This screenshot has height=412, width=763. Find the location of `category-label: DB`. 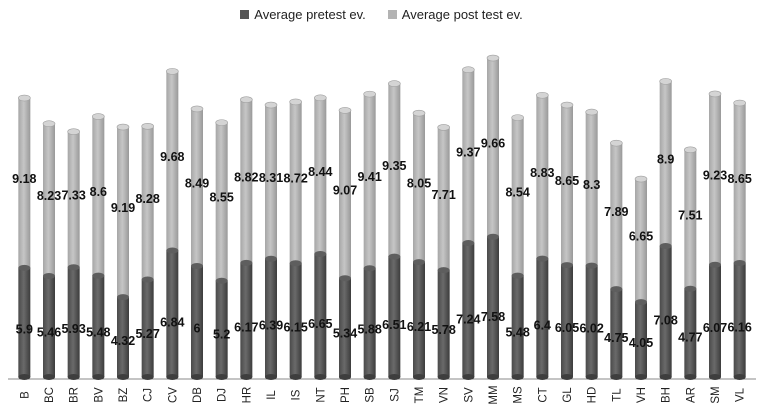

category-label: DB is located at coordinates (198, 395).